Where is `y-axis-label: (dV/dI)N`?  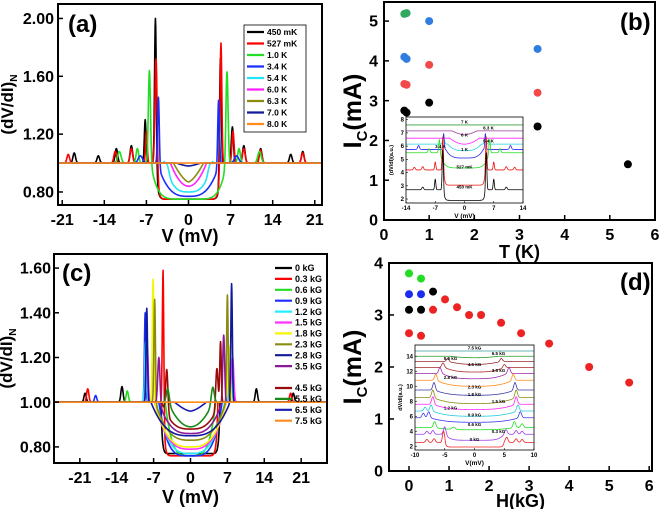 y-axis-label: (dV/dI)N is located at coordinates (10, 104).